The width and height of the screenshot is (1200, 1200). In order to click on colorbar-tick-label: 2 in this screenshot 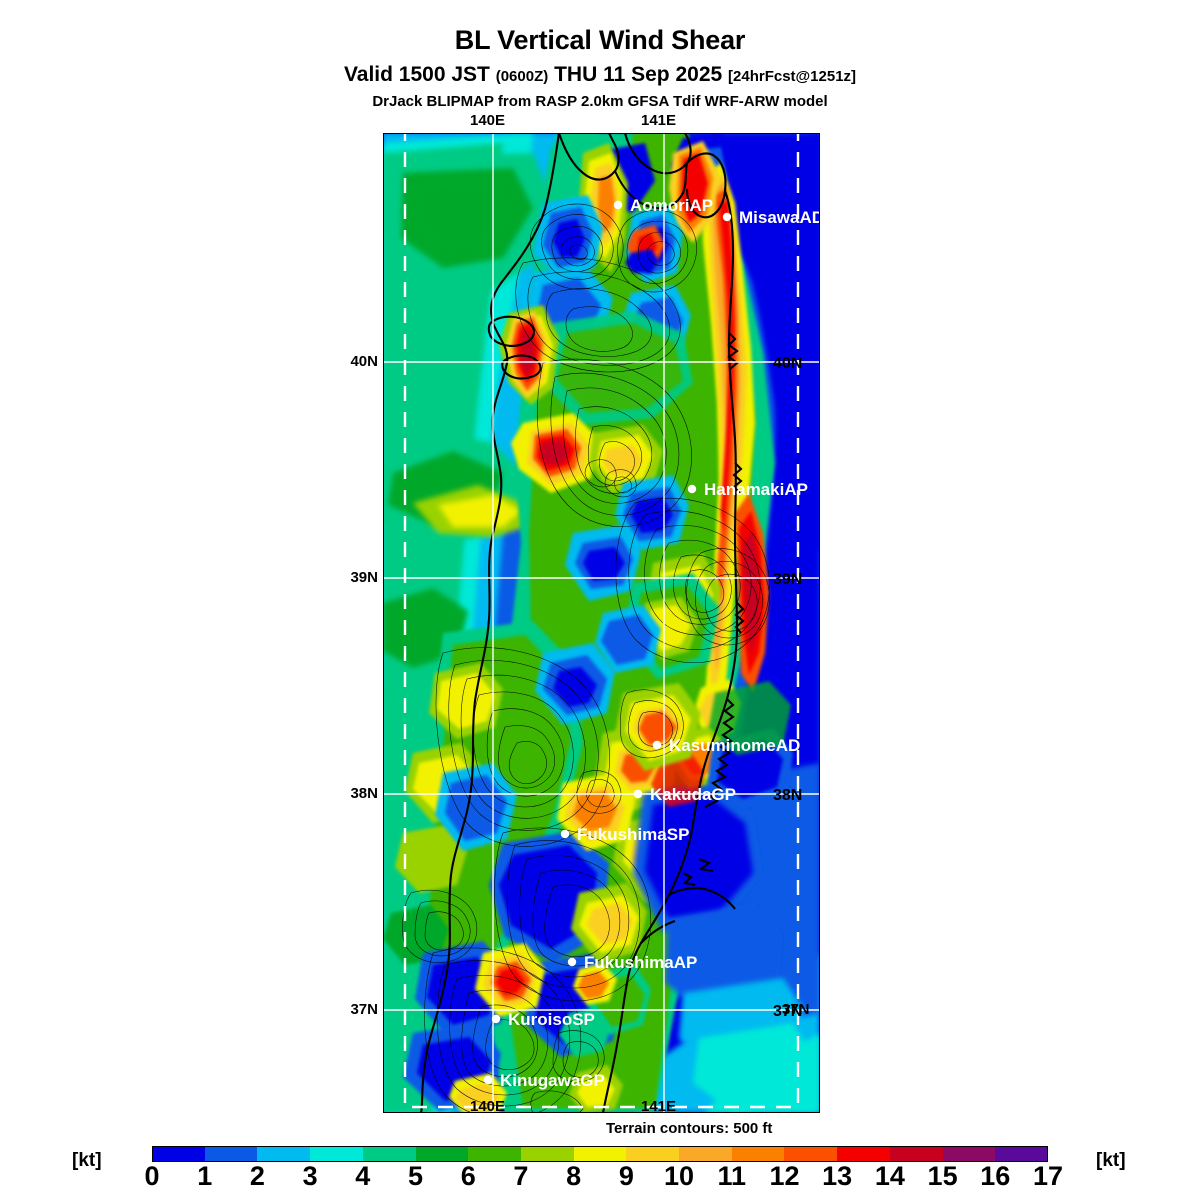, I will do `click(257, 1176)`.